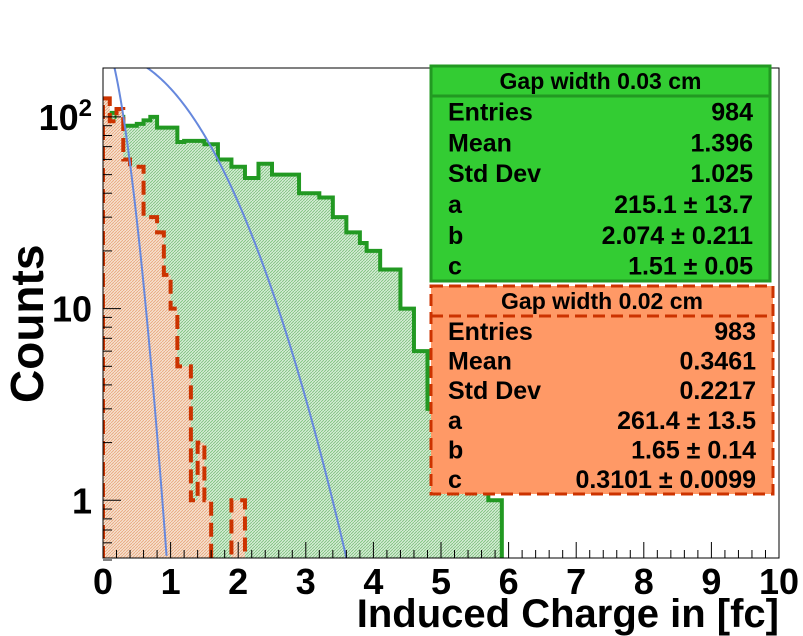 This screenshot has height=636, width=803. What do you see at coordinates (238, 581) in the screenshot?
I see `x-tick-label: 2` at bounding box center [238, 581].